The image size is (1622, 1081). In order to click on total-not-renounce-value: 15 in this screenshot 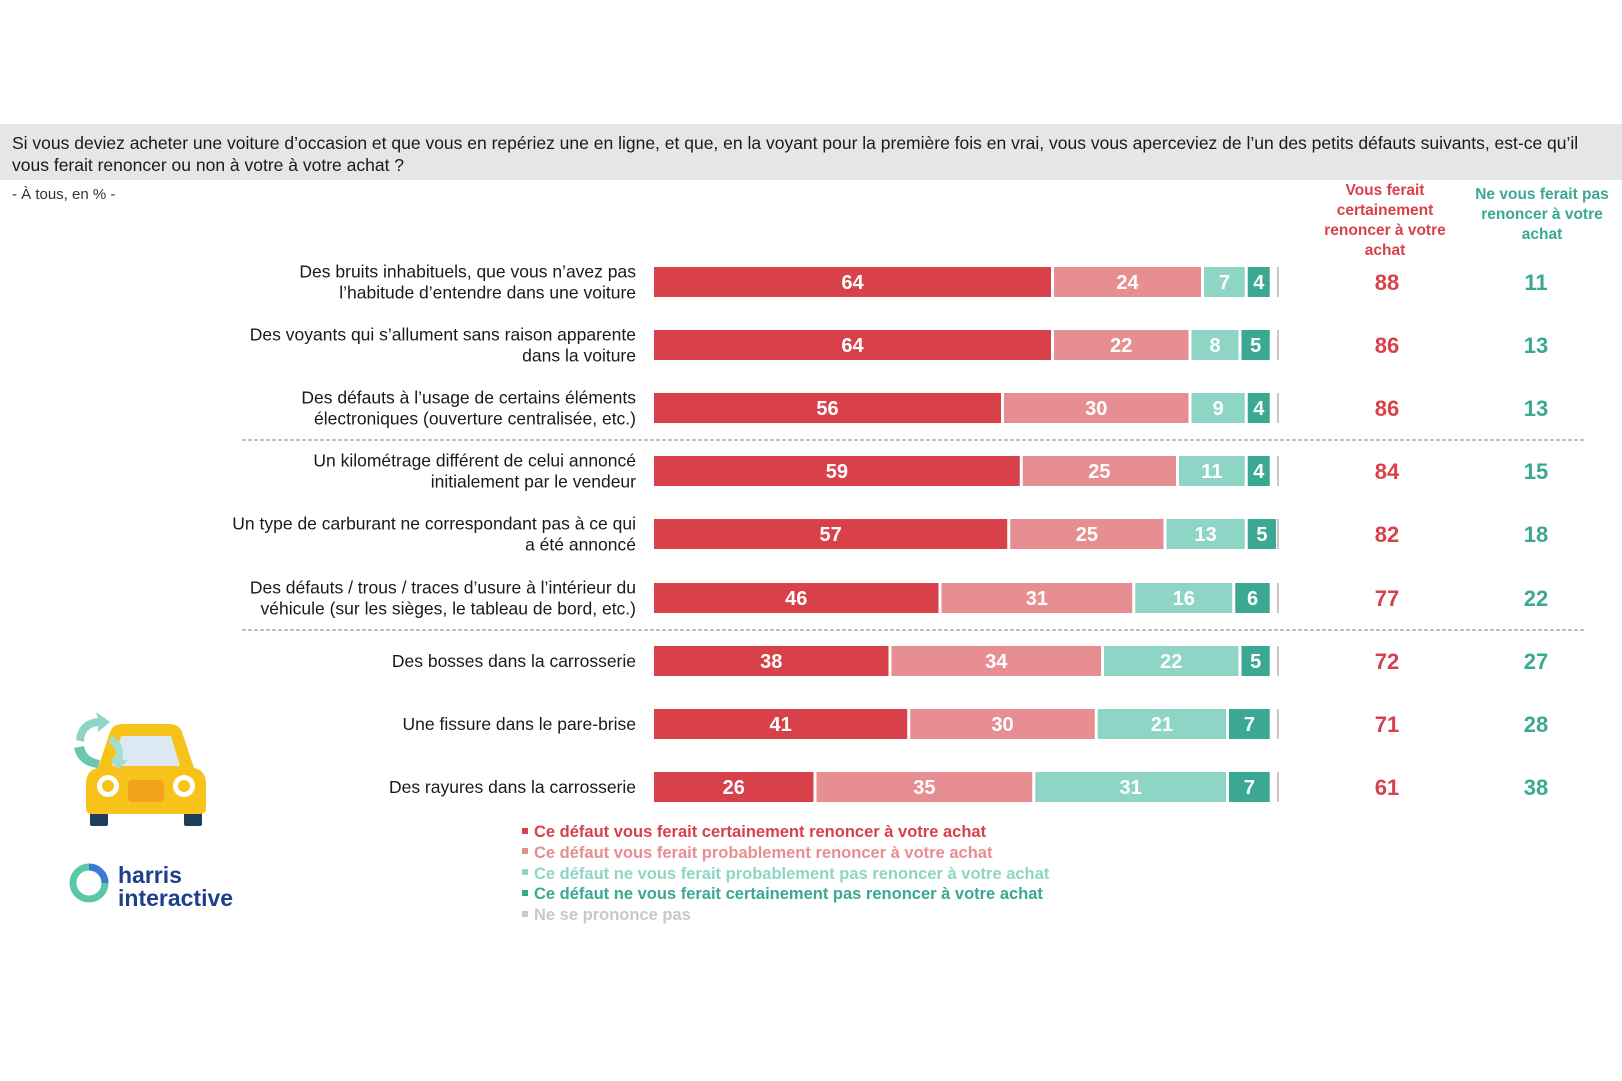, I will do `click(1536, 471)`.